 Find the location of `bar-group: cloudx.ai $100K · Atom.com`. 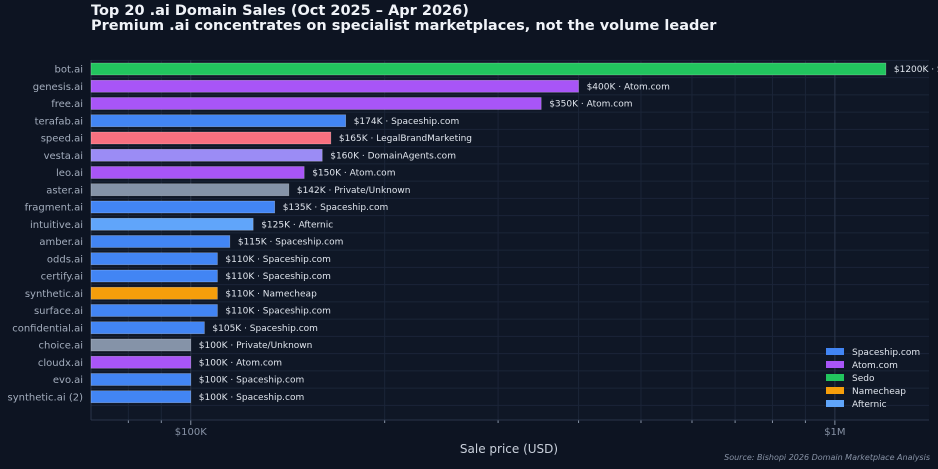

bar-group: cloudx.ai $100K · Atom.com is located at coordinates (160, 362).